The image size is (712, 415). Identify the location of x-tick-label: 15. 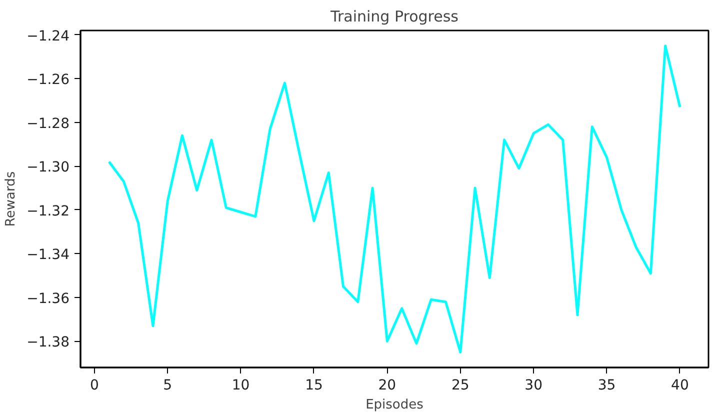
(314, 386).